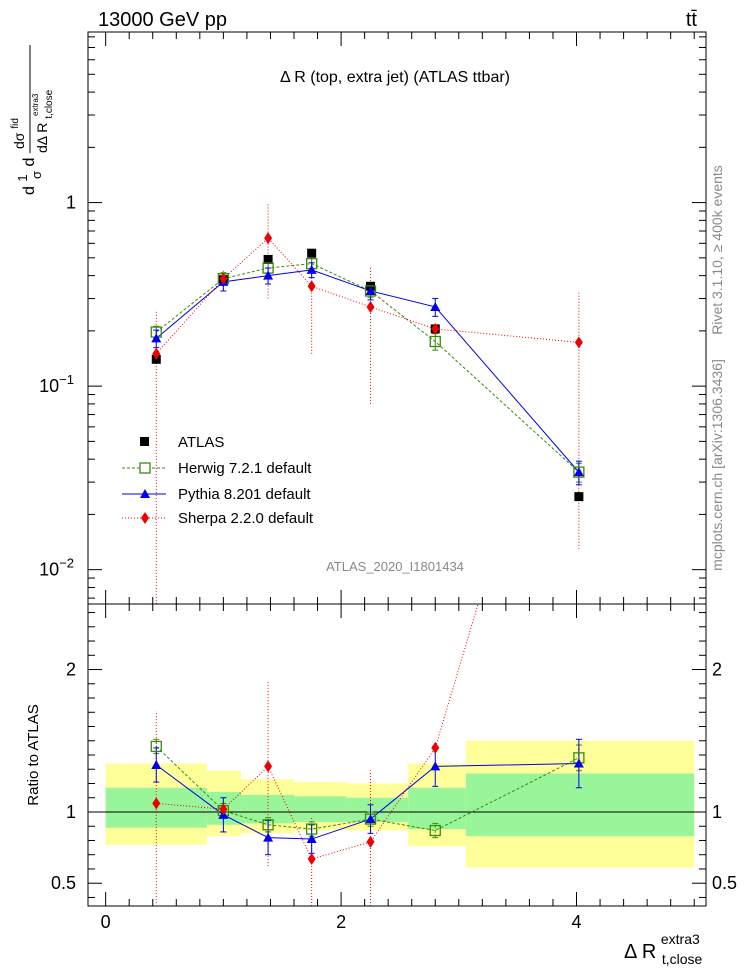 The image size is (746, 972). I want to click on process-label: tt̄, so click(692, 20).